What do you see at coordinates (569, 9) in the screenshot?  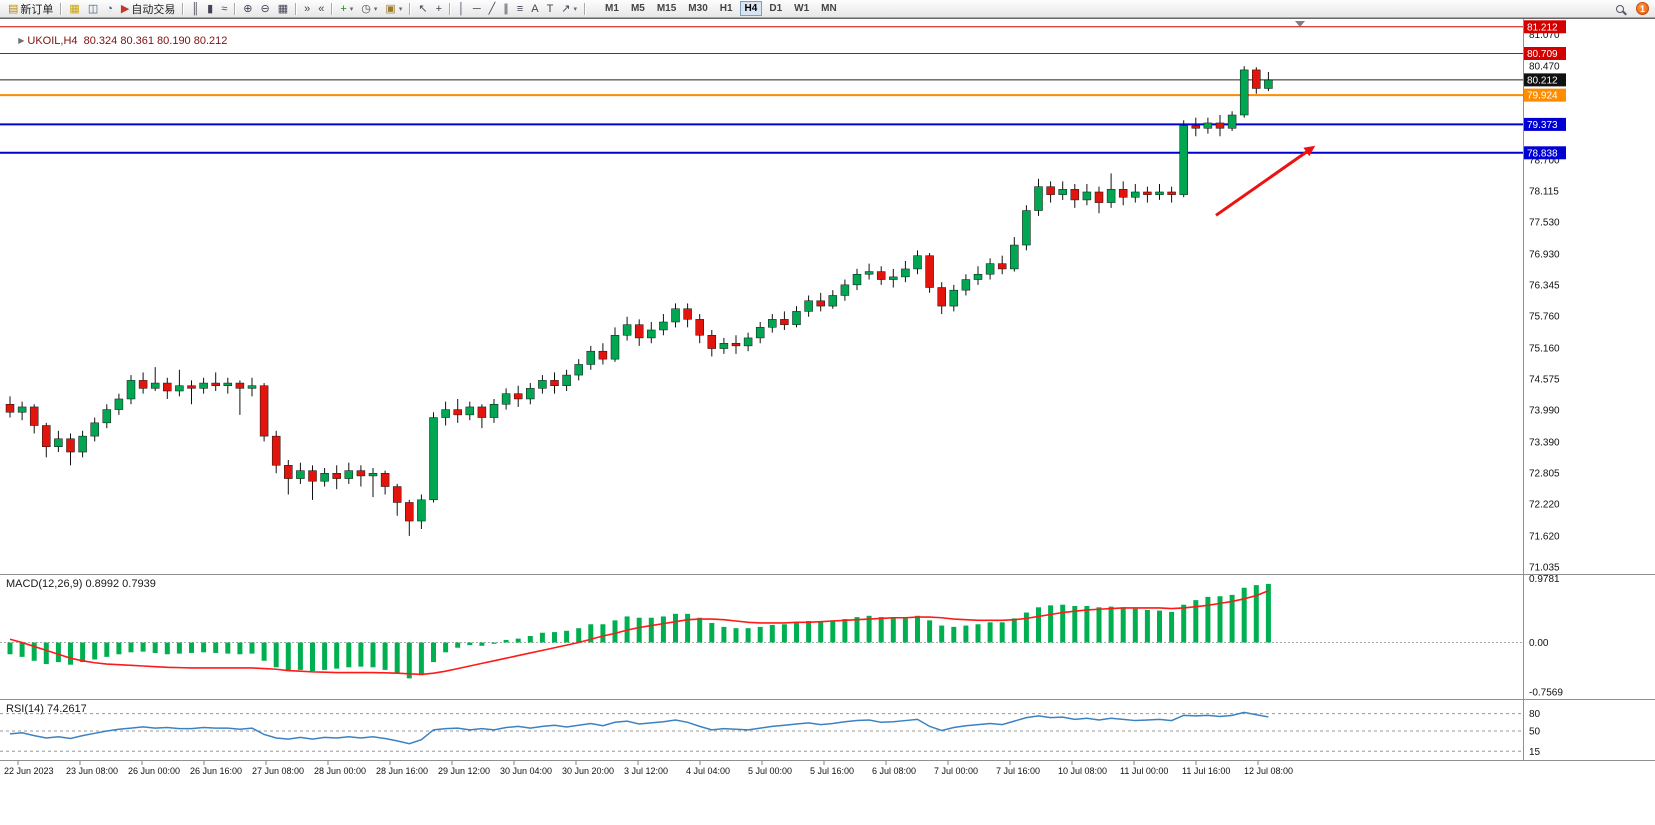 I see `arrows-button: ↗ ▾` at bounding box center [569, 9].